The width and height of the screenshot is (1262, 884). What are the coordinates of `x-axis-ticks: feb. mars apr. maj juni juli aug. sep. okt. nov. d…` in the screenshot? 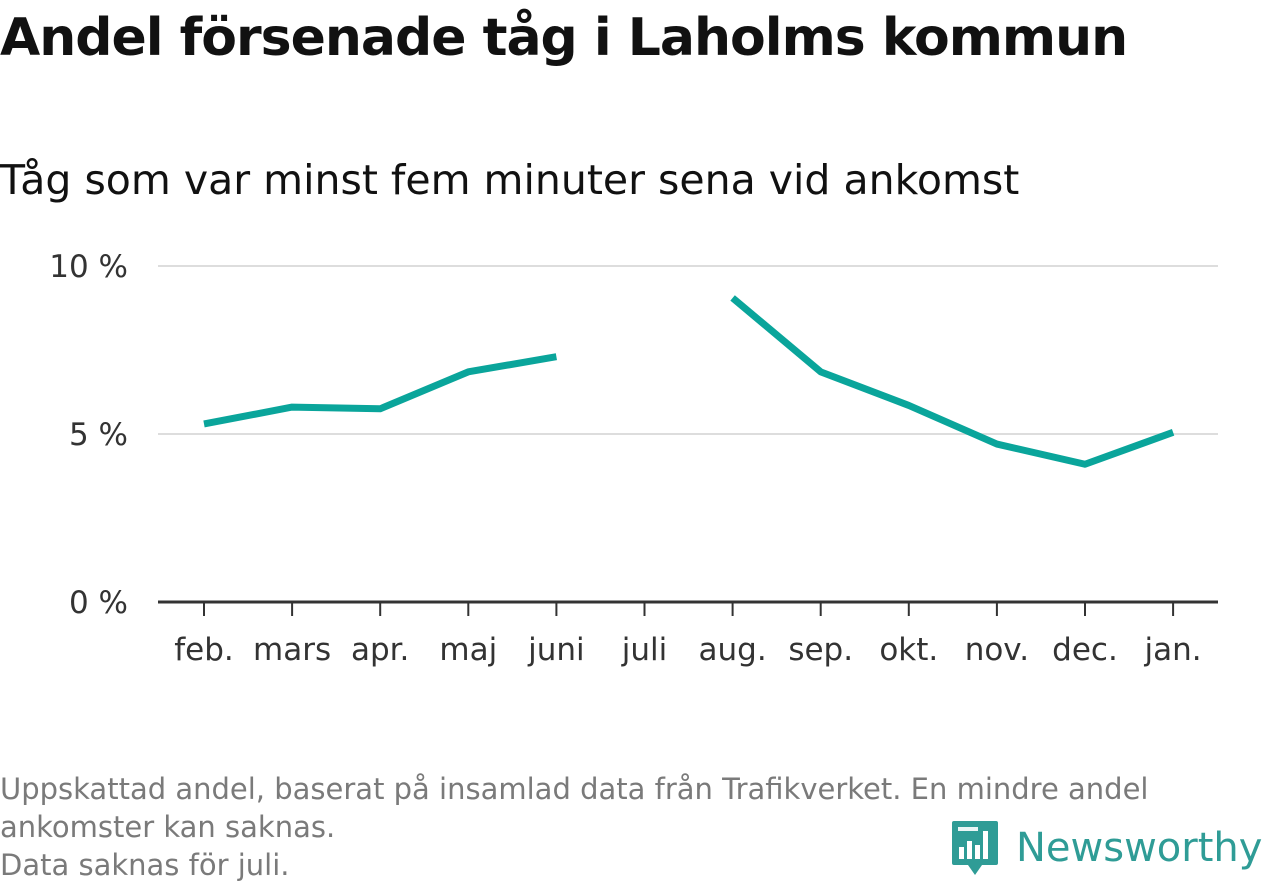 It's located at (688, 635).